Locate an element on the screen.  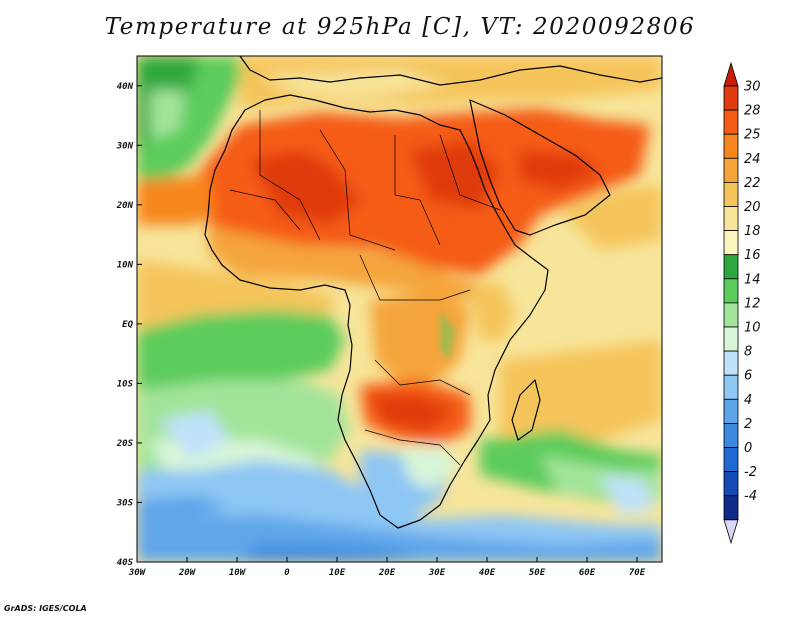
colorbar-label: 28 is located at coordinates (752, 111).